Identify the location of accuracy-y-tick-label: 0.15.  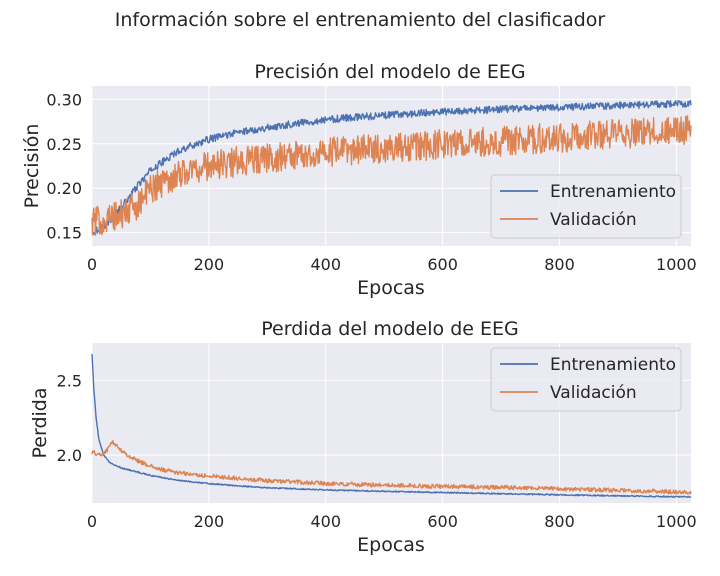
(64, 233).